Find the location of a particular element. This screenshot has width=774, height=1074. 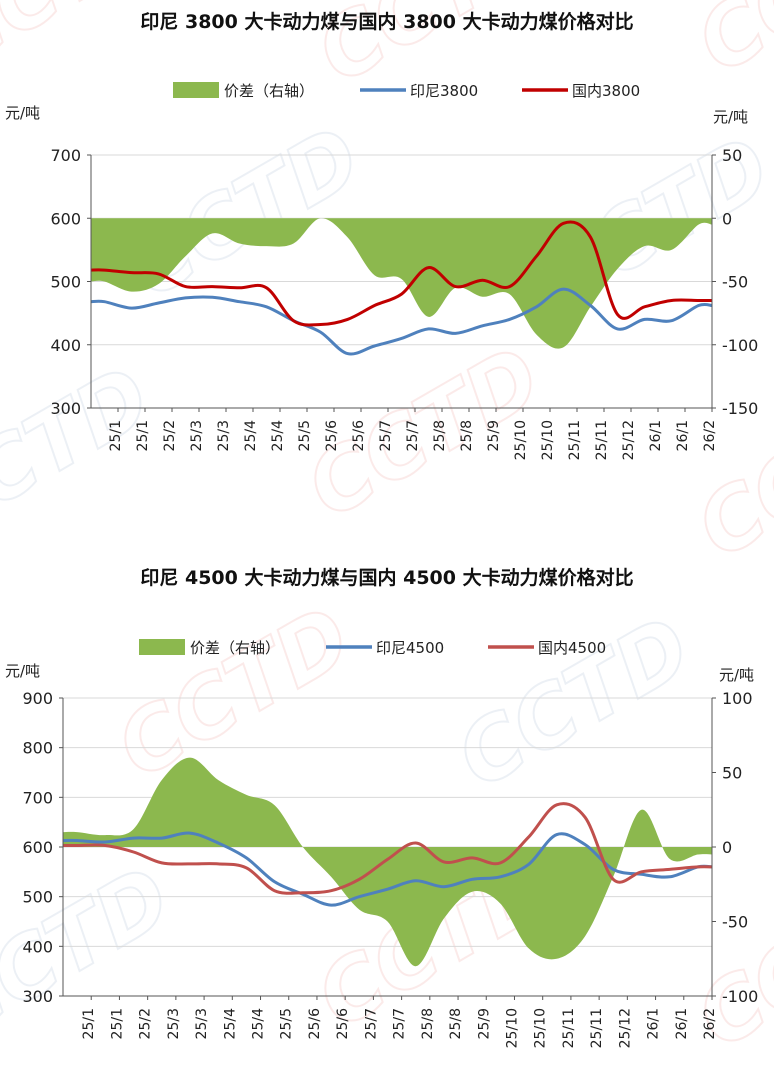

legend: 价差（右轴） 印尼3800 国内3800 is located at coordinates (406, 91).